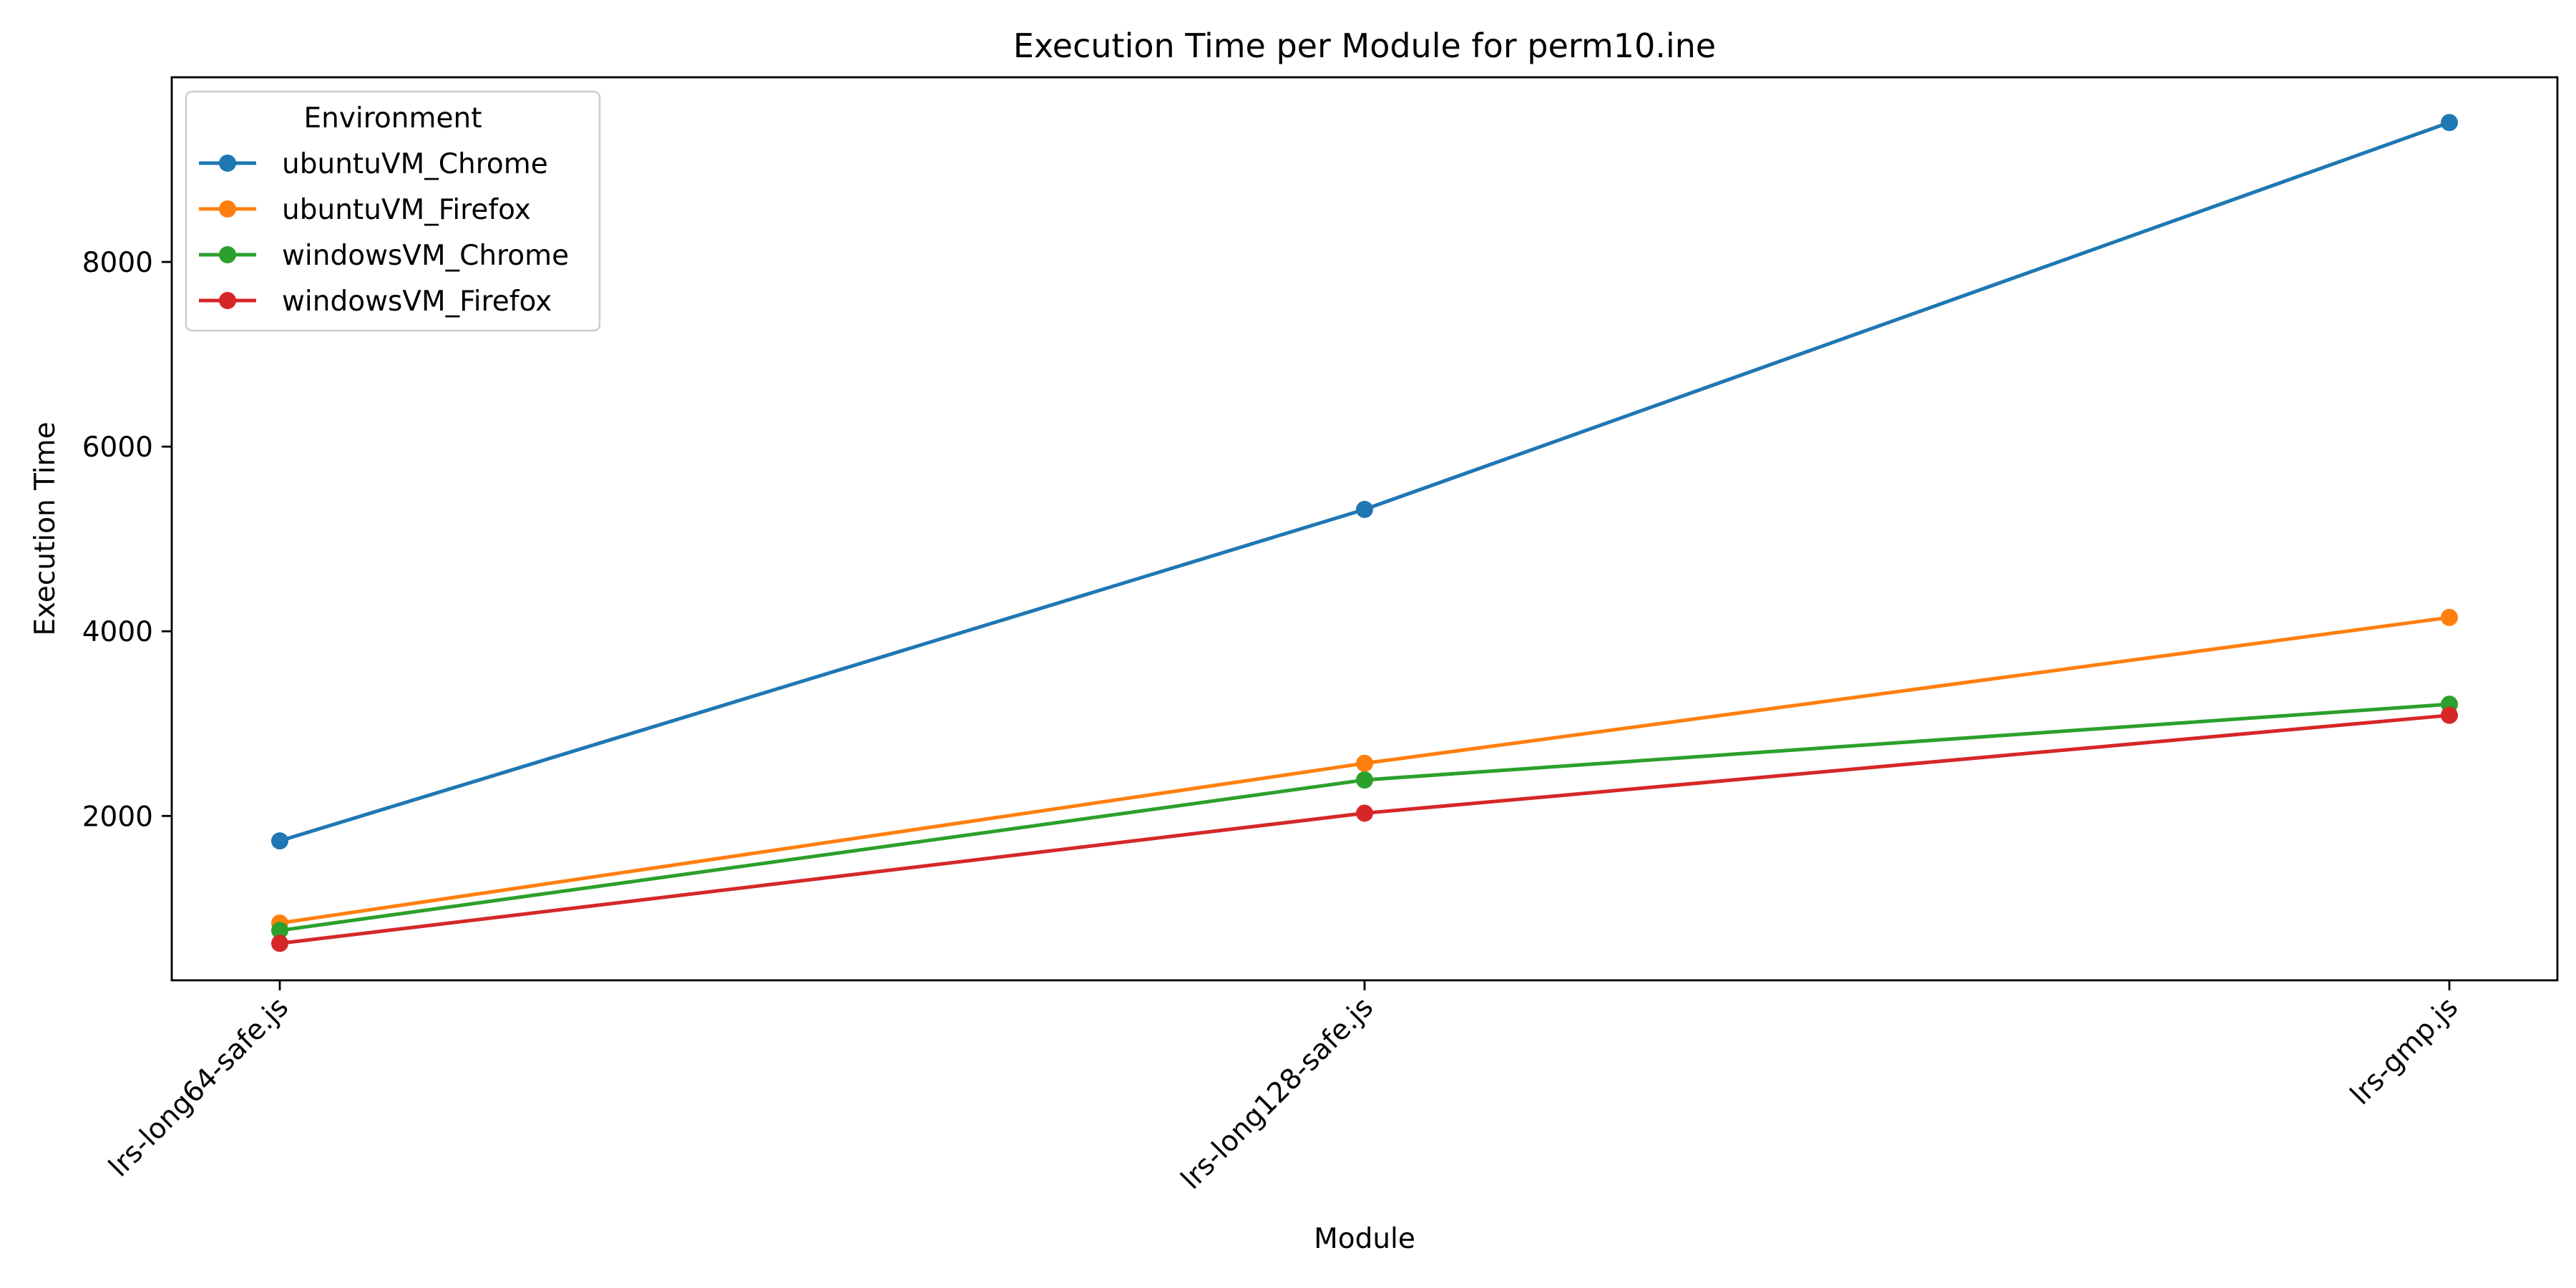  I want to click on legend-label: windowsVM_Firefox, so click(417, 302).